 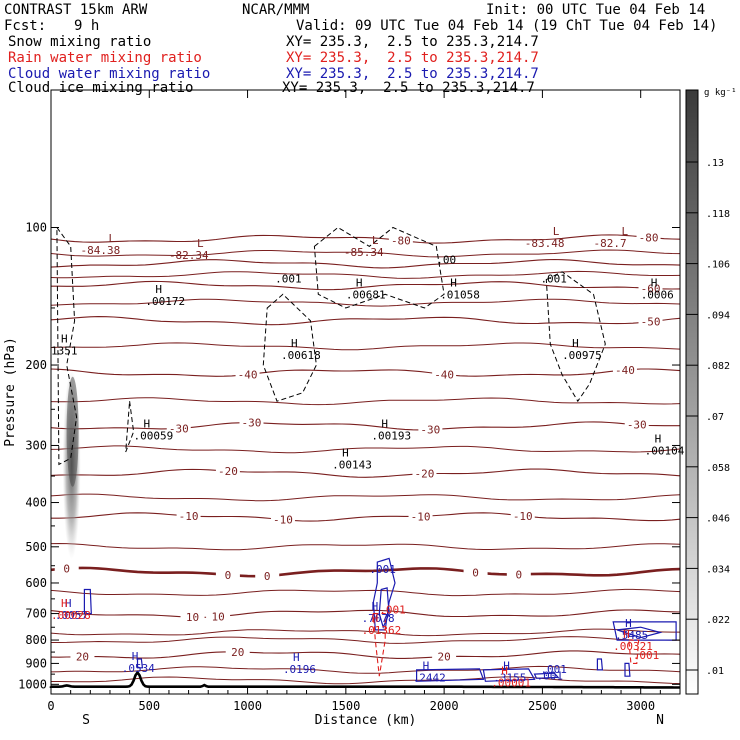 What do you see at coordinates (545, 243) in the screenshot?
I see `temperature-min-label: -83.48` at bounding box center [545, 243].